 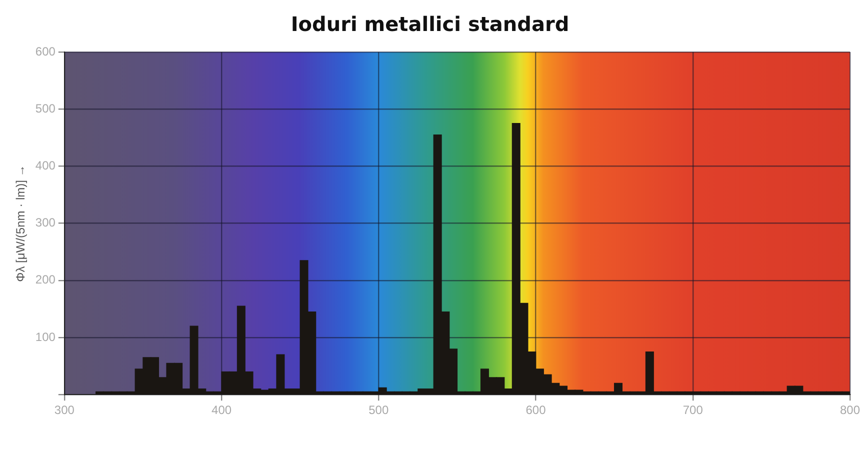 I want to click on x-tick-label: 400, so click(x=222, y=410).